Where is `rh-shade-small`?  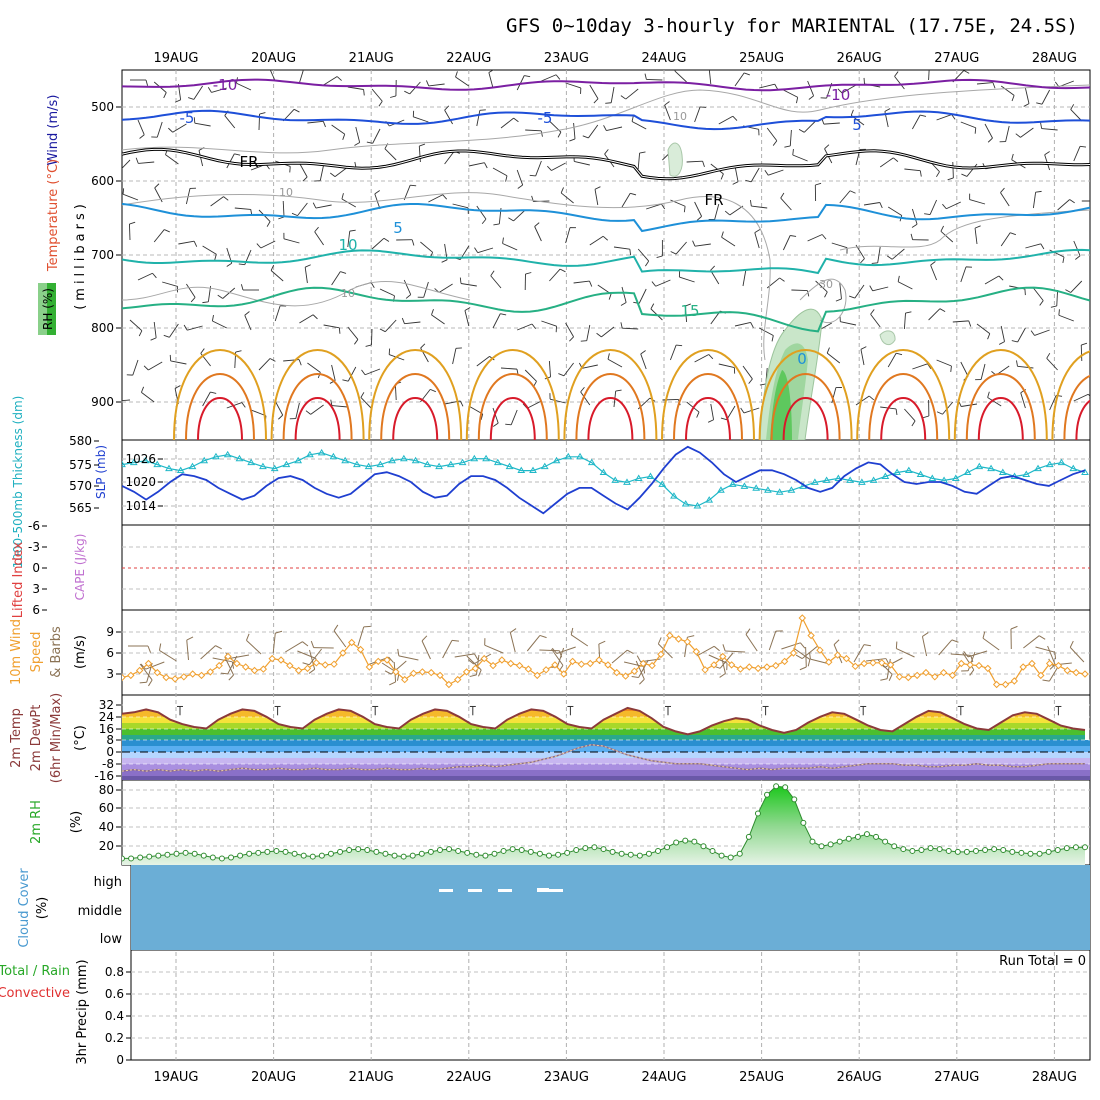 rh-shade-small is located at coordinates (675, 159).